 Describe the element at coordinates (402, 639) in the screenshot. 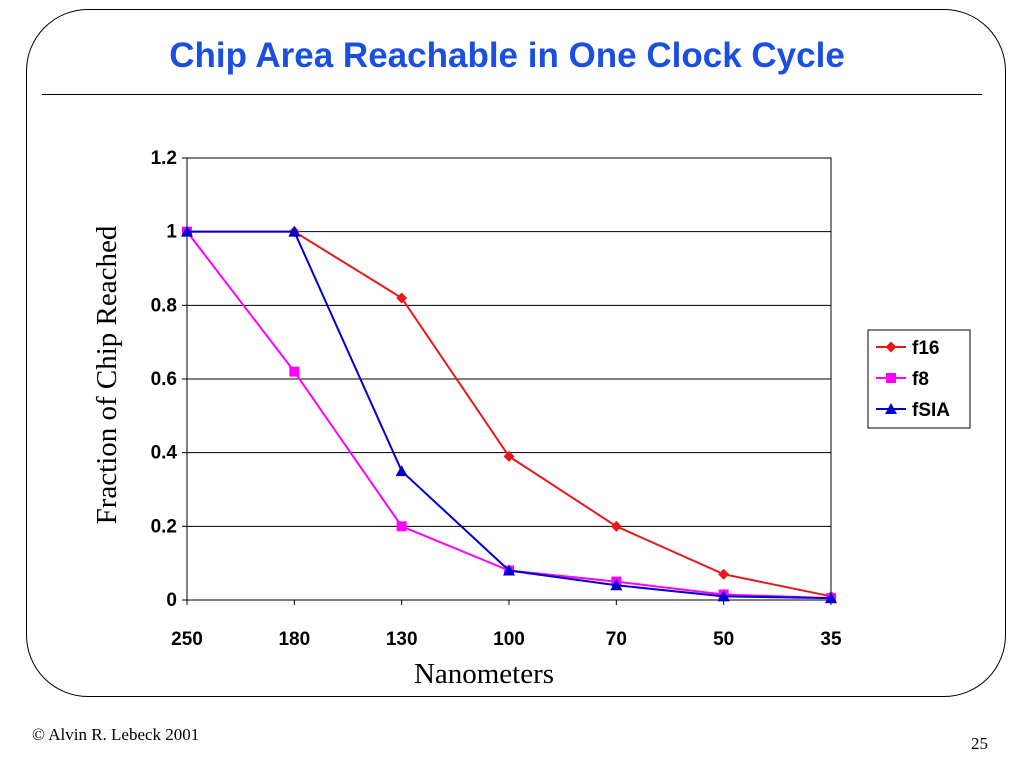

I see `x-tick-label: 130` at that location.